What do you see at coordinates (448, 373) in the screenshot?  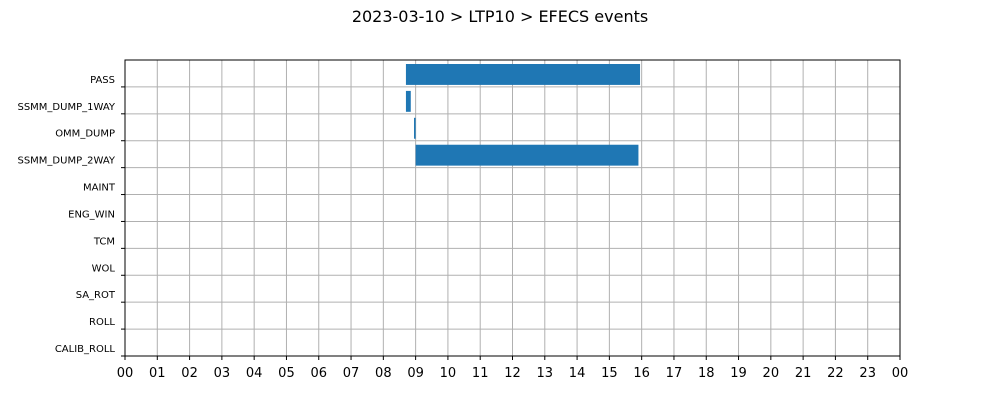 I see `x-tick-label: 10` at bounding box center [448, 373].